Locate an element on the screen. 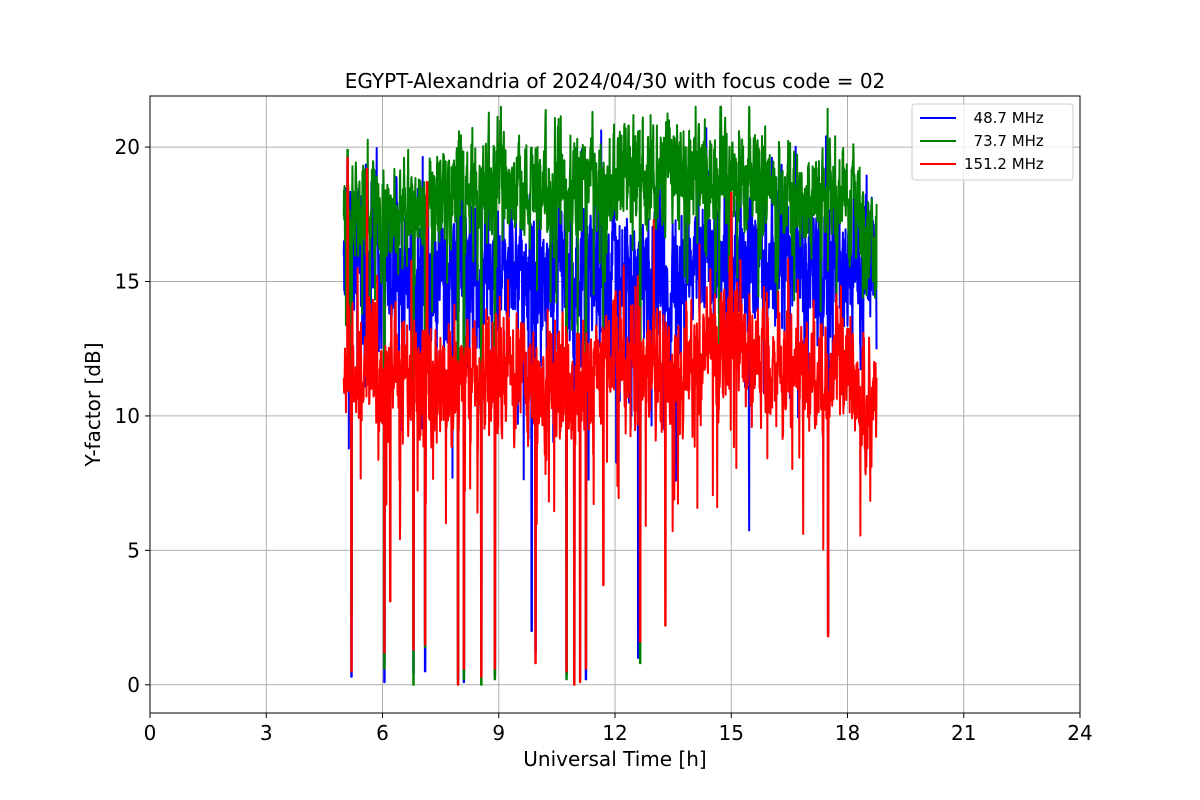 The width and height of the screenshot is (1200, 800). x-tick-label: 0 is located at coordinates (150, 733).